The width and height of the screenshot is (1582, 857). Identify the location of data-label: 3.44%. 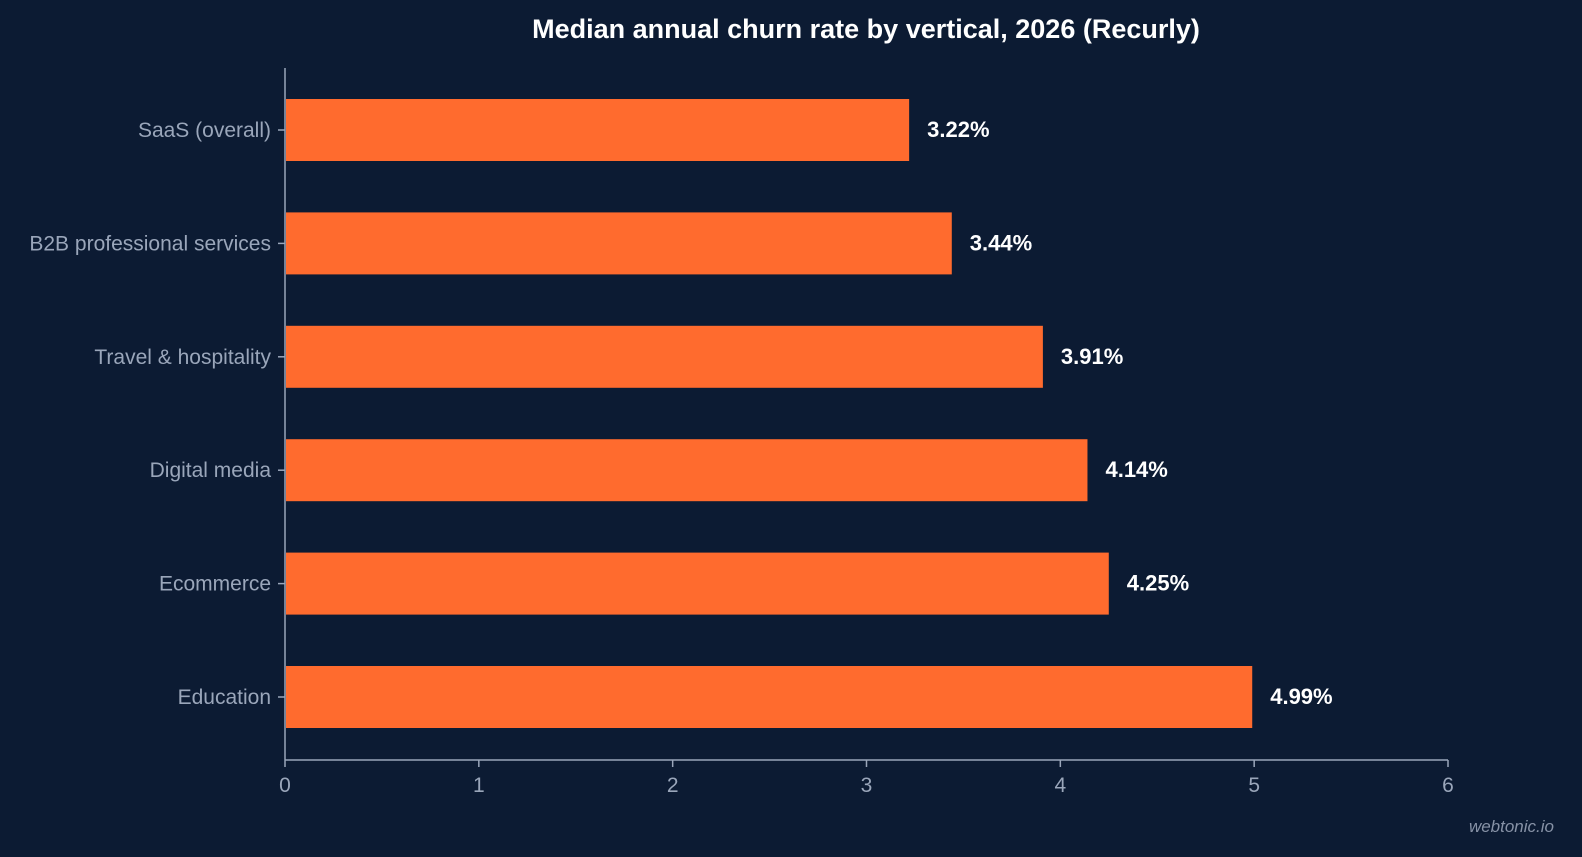
(1001, 242).